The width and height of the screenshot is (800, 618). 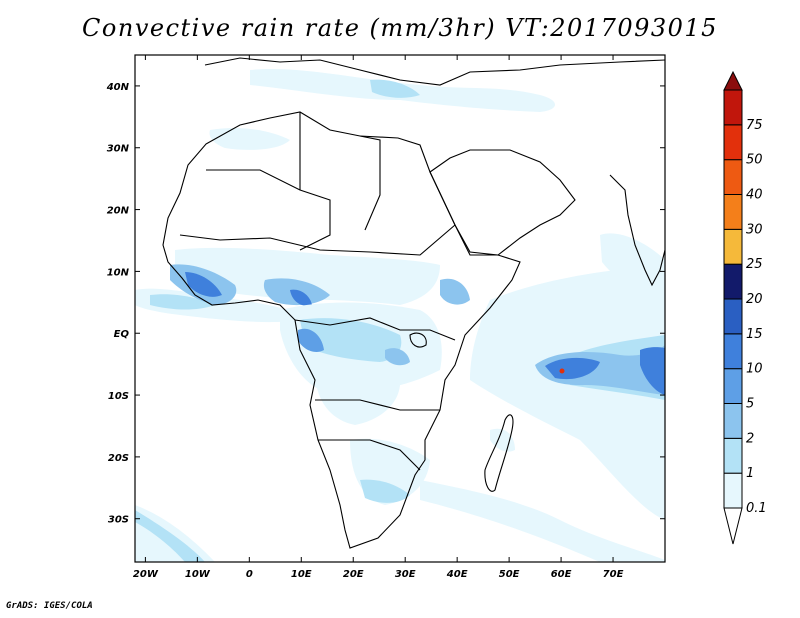 What do you see at coordinates (118, 458) in the screenshot?
I see `lat-tick-label: 20S` at bounding box center [118, 458].